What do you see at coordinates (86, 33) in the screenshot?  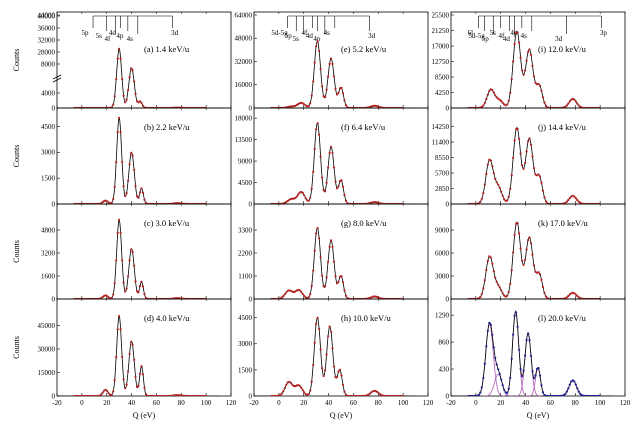 I see `level-label: 5p` at bounding box center [86, 33].